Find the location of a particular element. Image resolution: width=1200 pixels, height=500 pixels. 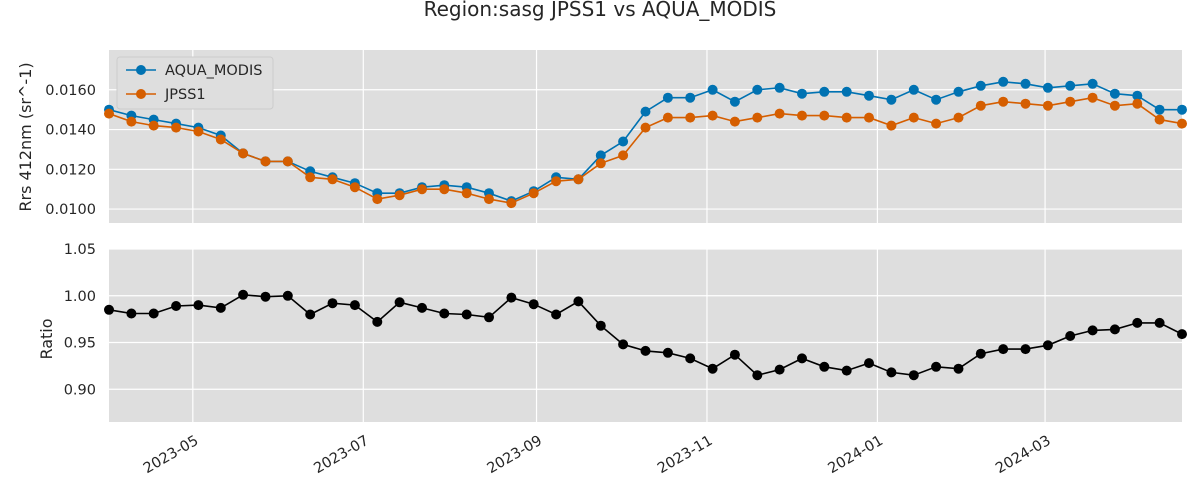

x-tick-label: 2023-07 is located at coordinates (341, 455).